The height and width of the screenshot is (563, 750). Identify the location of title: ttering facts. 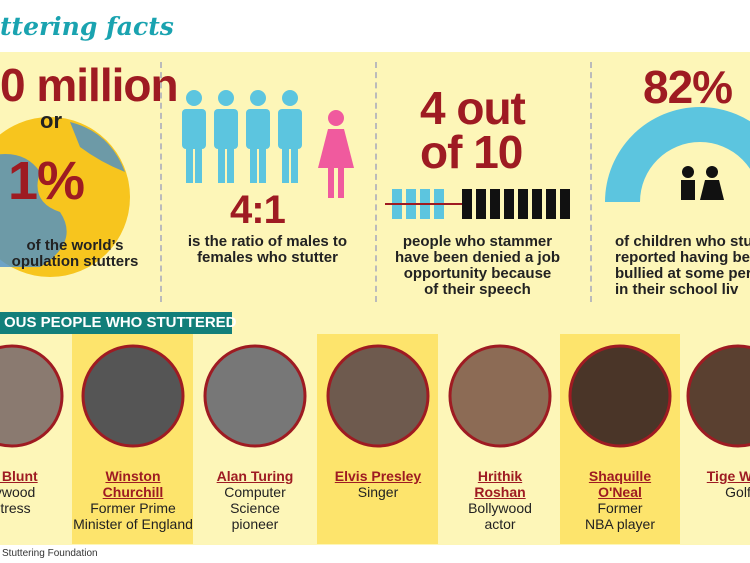
(87, 26).